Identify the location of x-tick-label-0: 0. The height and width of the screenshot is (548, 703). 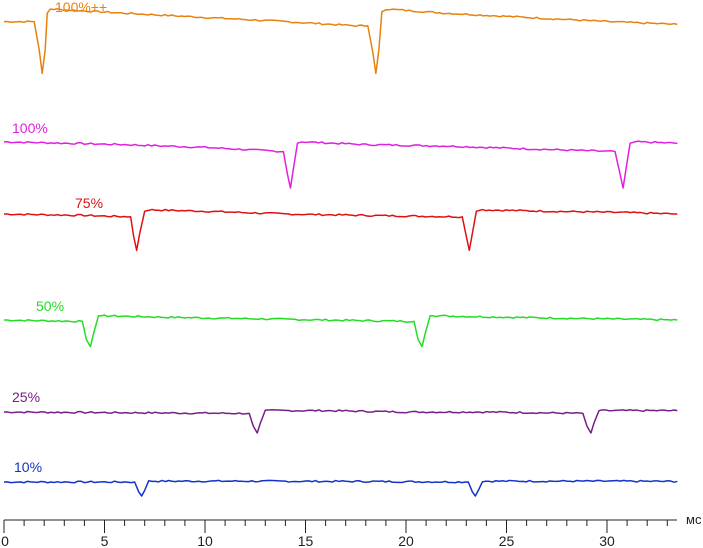
(5, 540).